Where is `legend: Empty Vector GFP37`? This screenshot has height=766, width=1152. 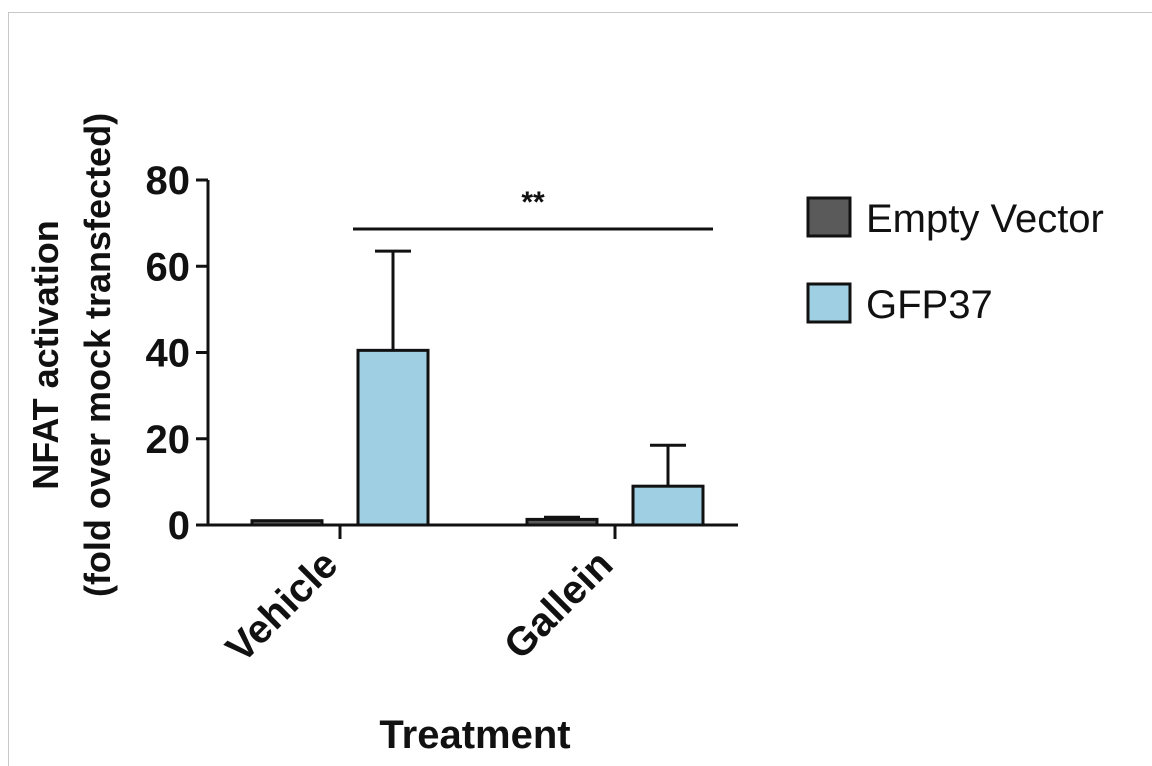
legend: Empty Vector GFP37 is located at coordinates (955, 261).